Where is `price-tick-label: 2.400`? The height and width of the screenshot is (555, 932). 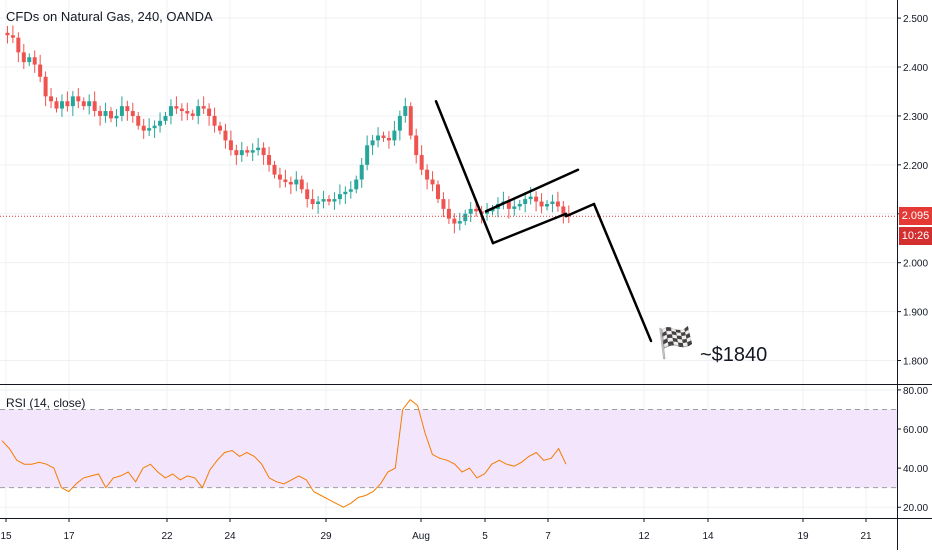
price-tick-label: 2.400 is located at coordinates (915, 68).